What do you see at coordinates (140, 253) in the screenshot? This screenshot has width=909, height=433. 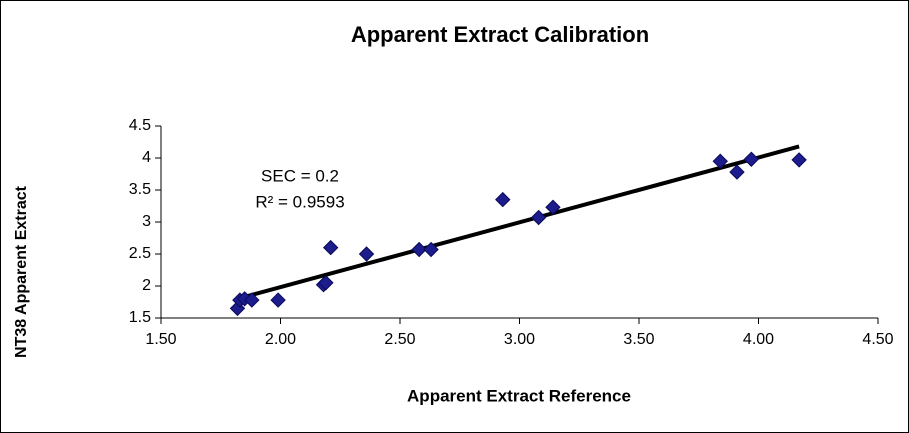 I see `y-tick-label: 2.5` at bounding box center [140, 253].